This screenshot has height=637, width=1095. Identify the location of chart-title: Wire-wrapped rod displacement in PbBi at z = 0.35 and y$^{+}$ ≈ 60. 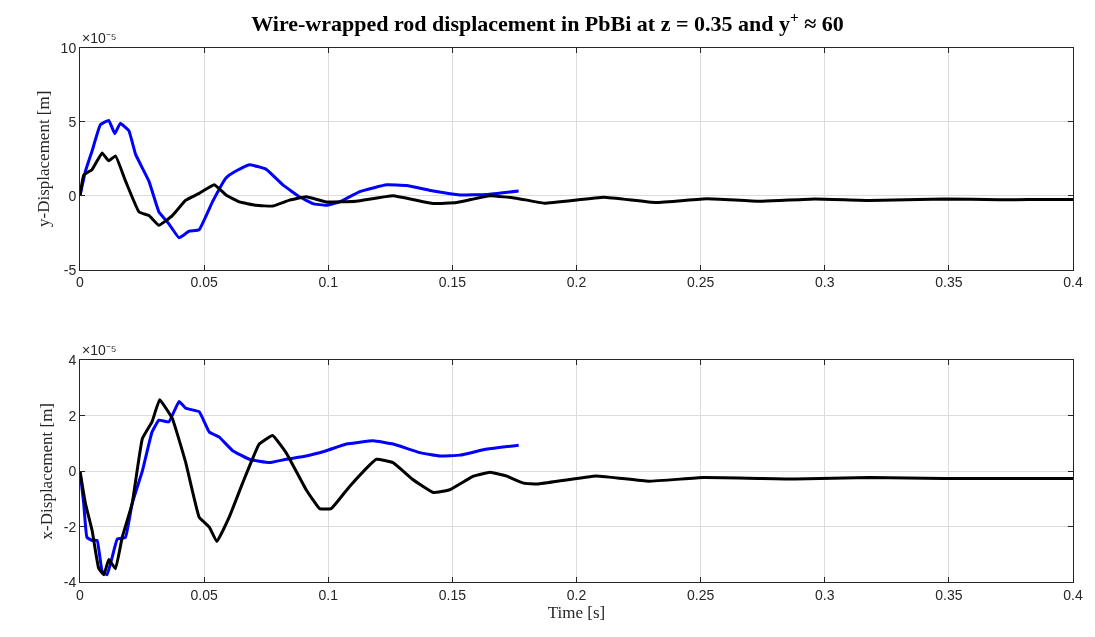
(547, 22).